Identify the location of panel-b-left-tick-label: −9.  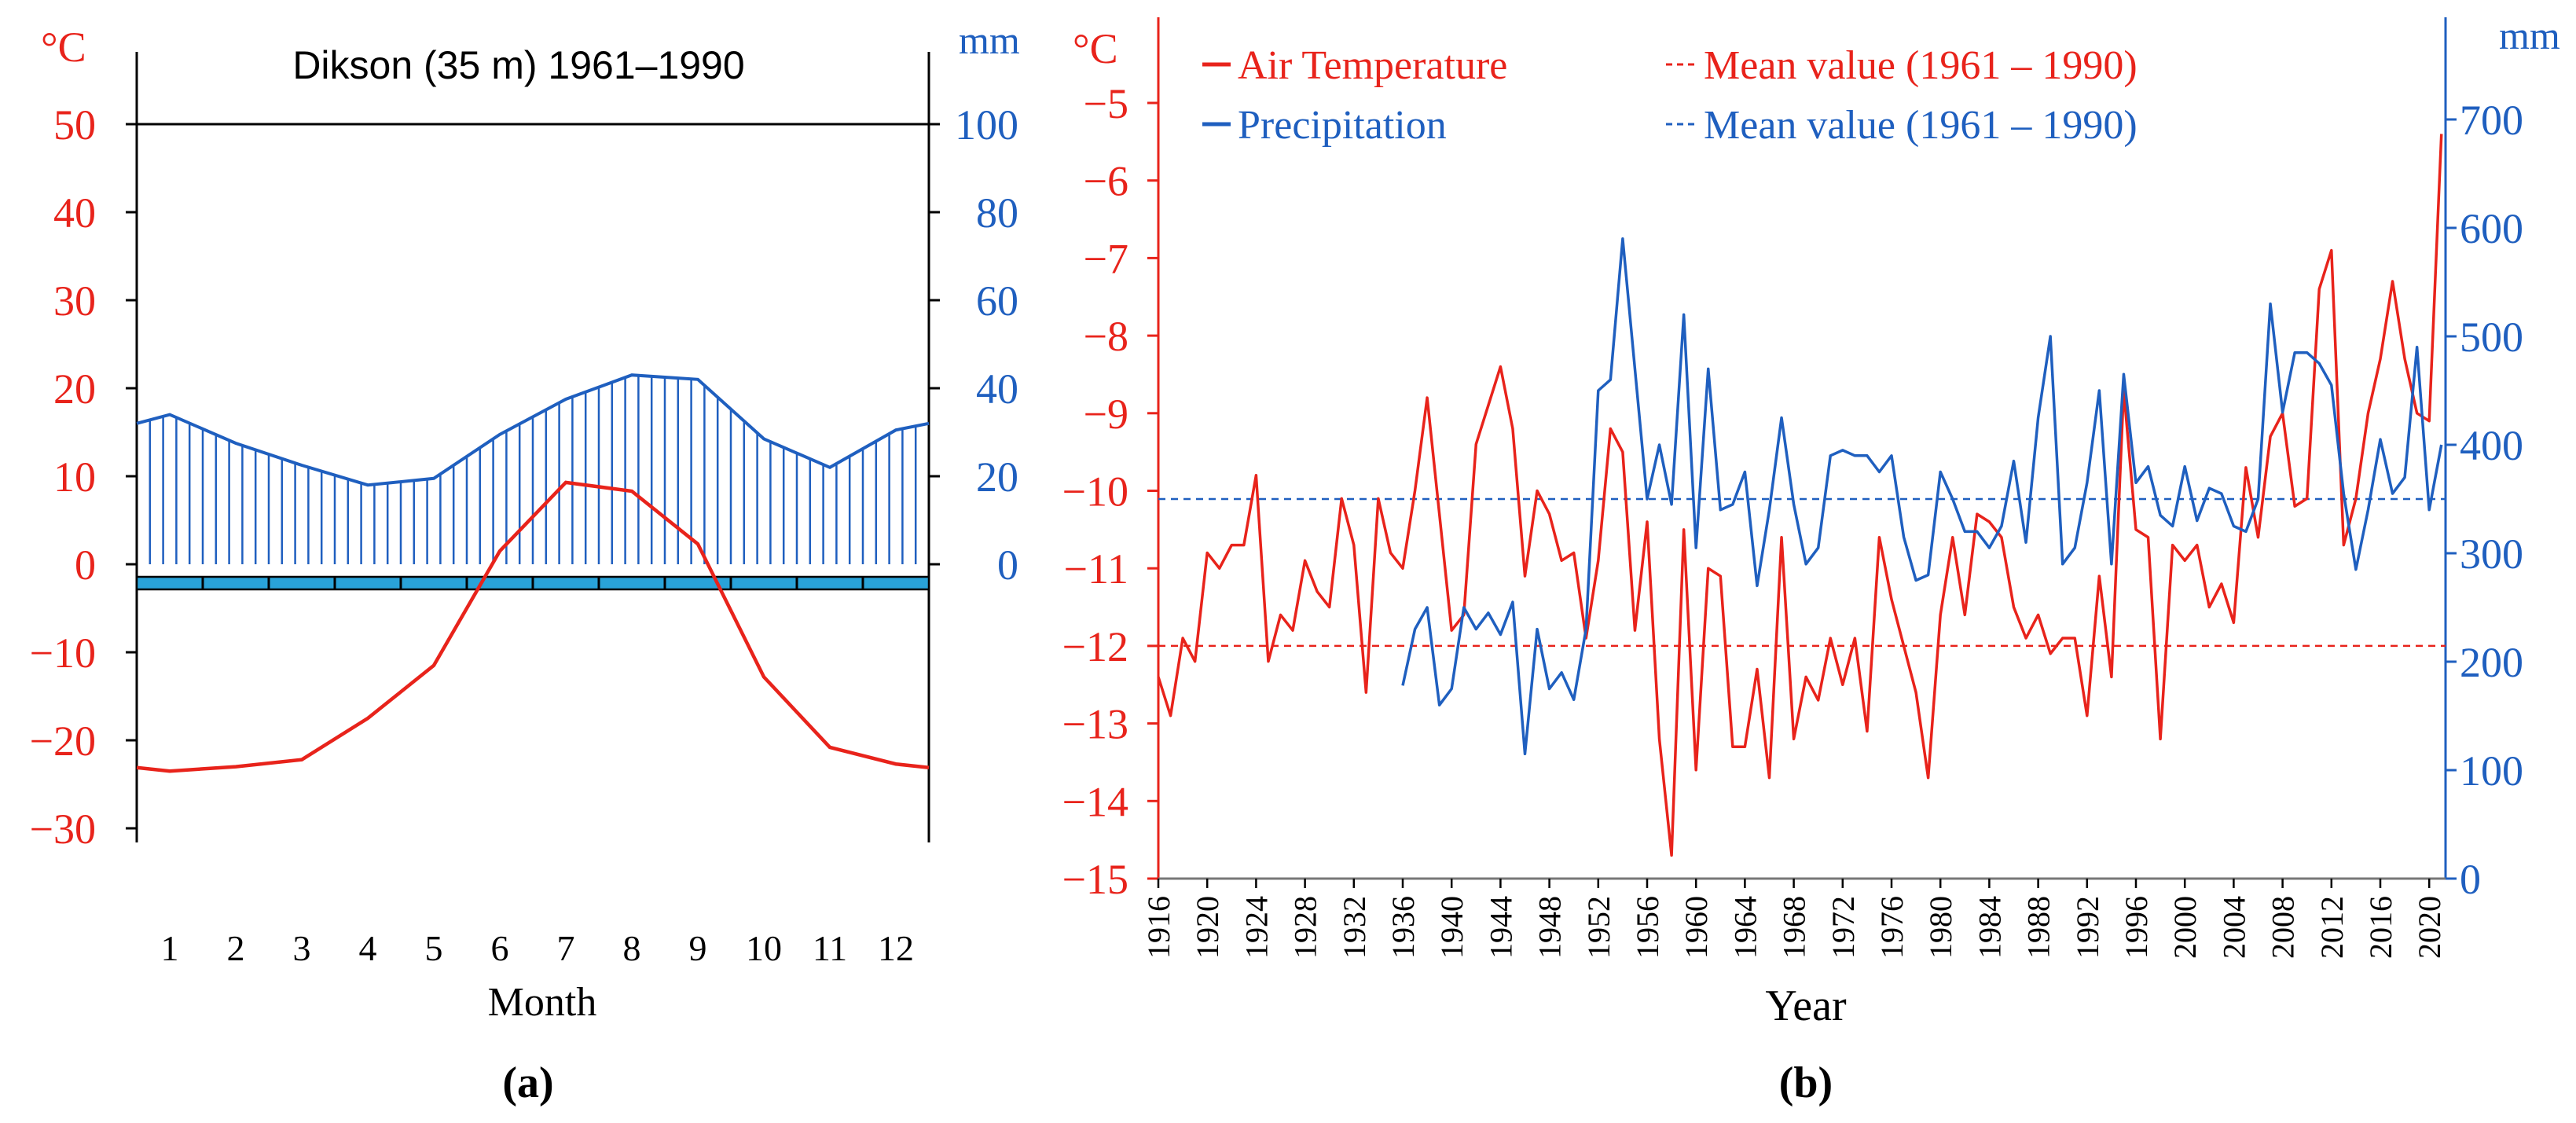
(1106, 414).